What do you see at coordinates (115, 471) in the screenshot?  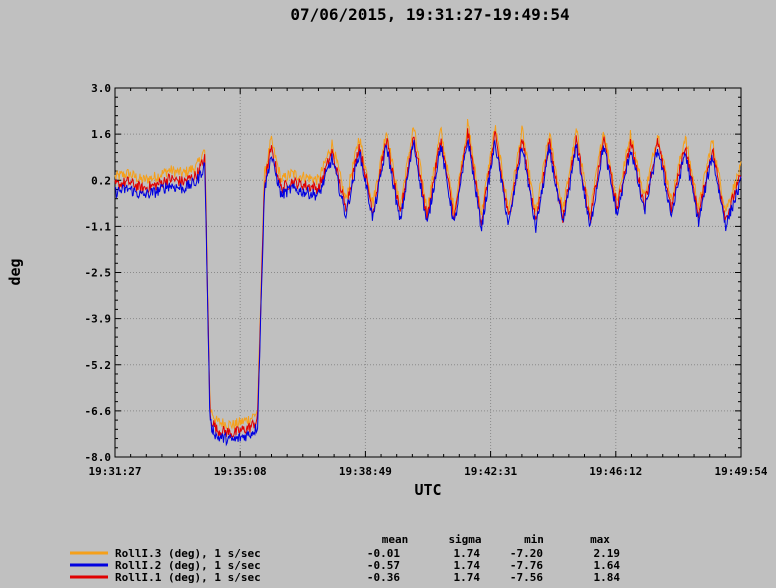 I see `x-tick-label: 19:31:27` at bounding box center [115, 471].